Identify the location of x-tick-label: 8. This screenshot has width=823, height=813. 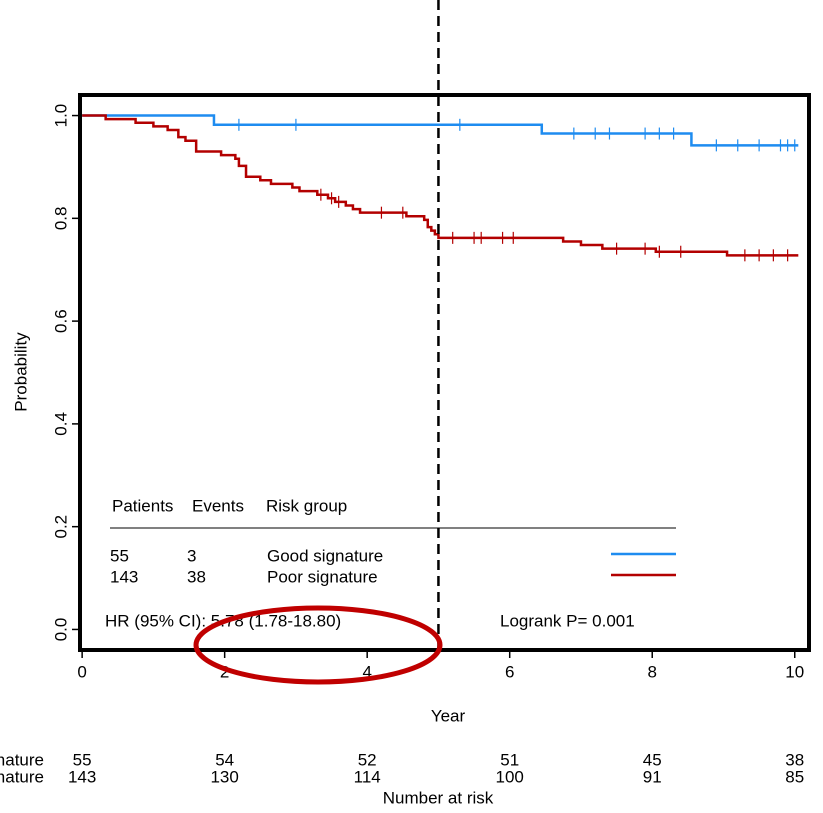
(651, 671).